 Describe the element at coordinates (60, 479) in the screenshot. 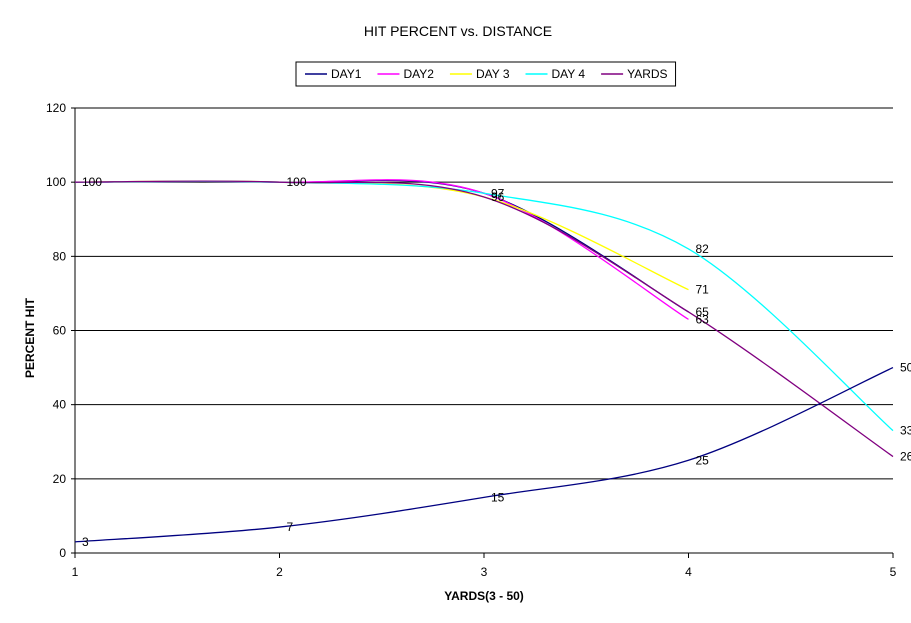

I see `y-tick-label: 20` at that location.